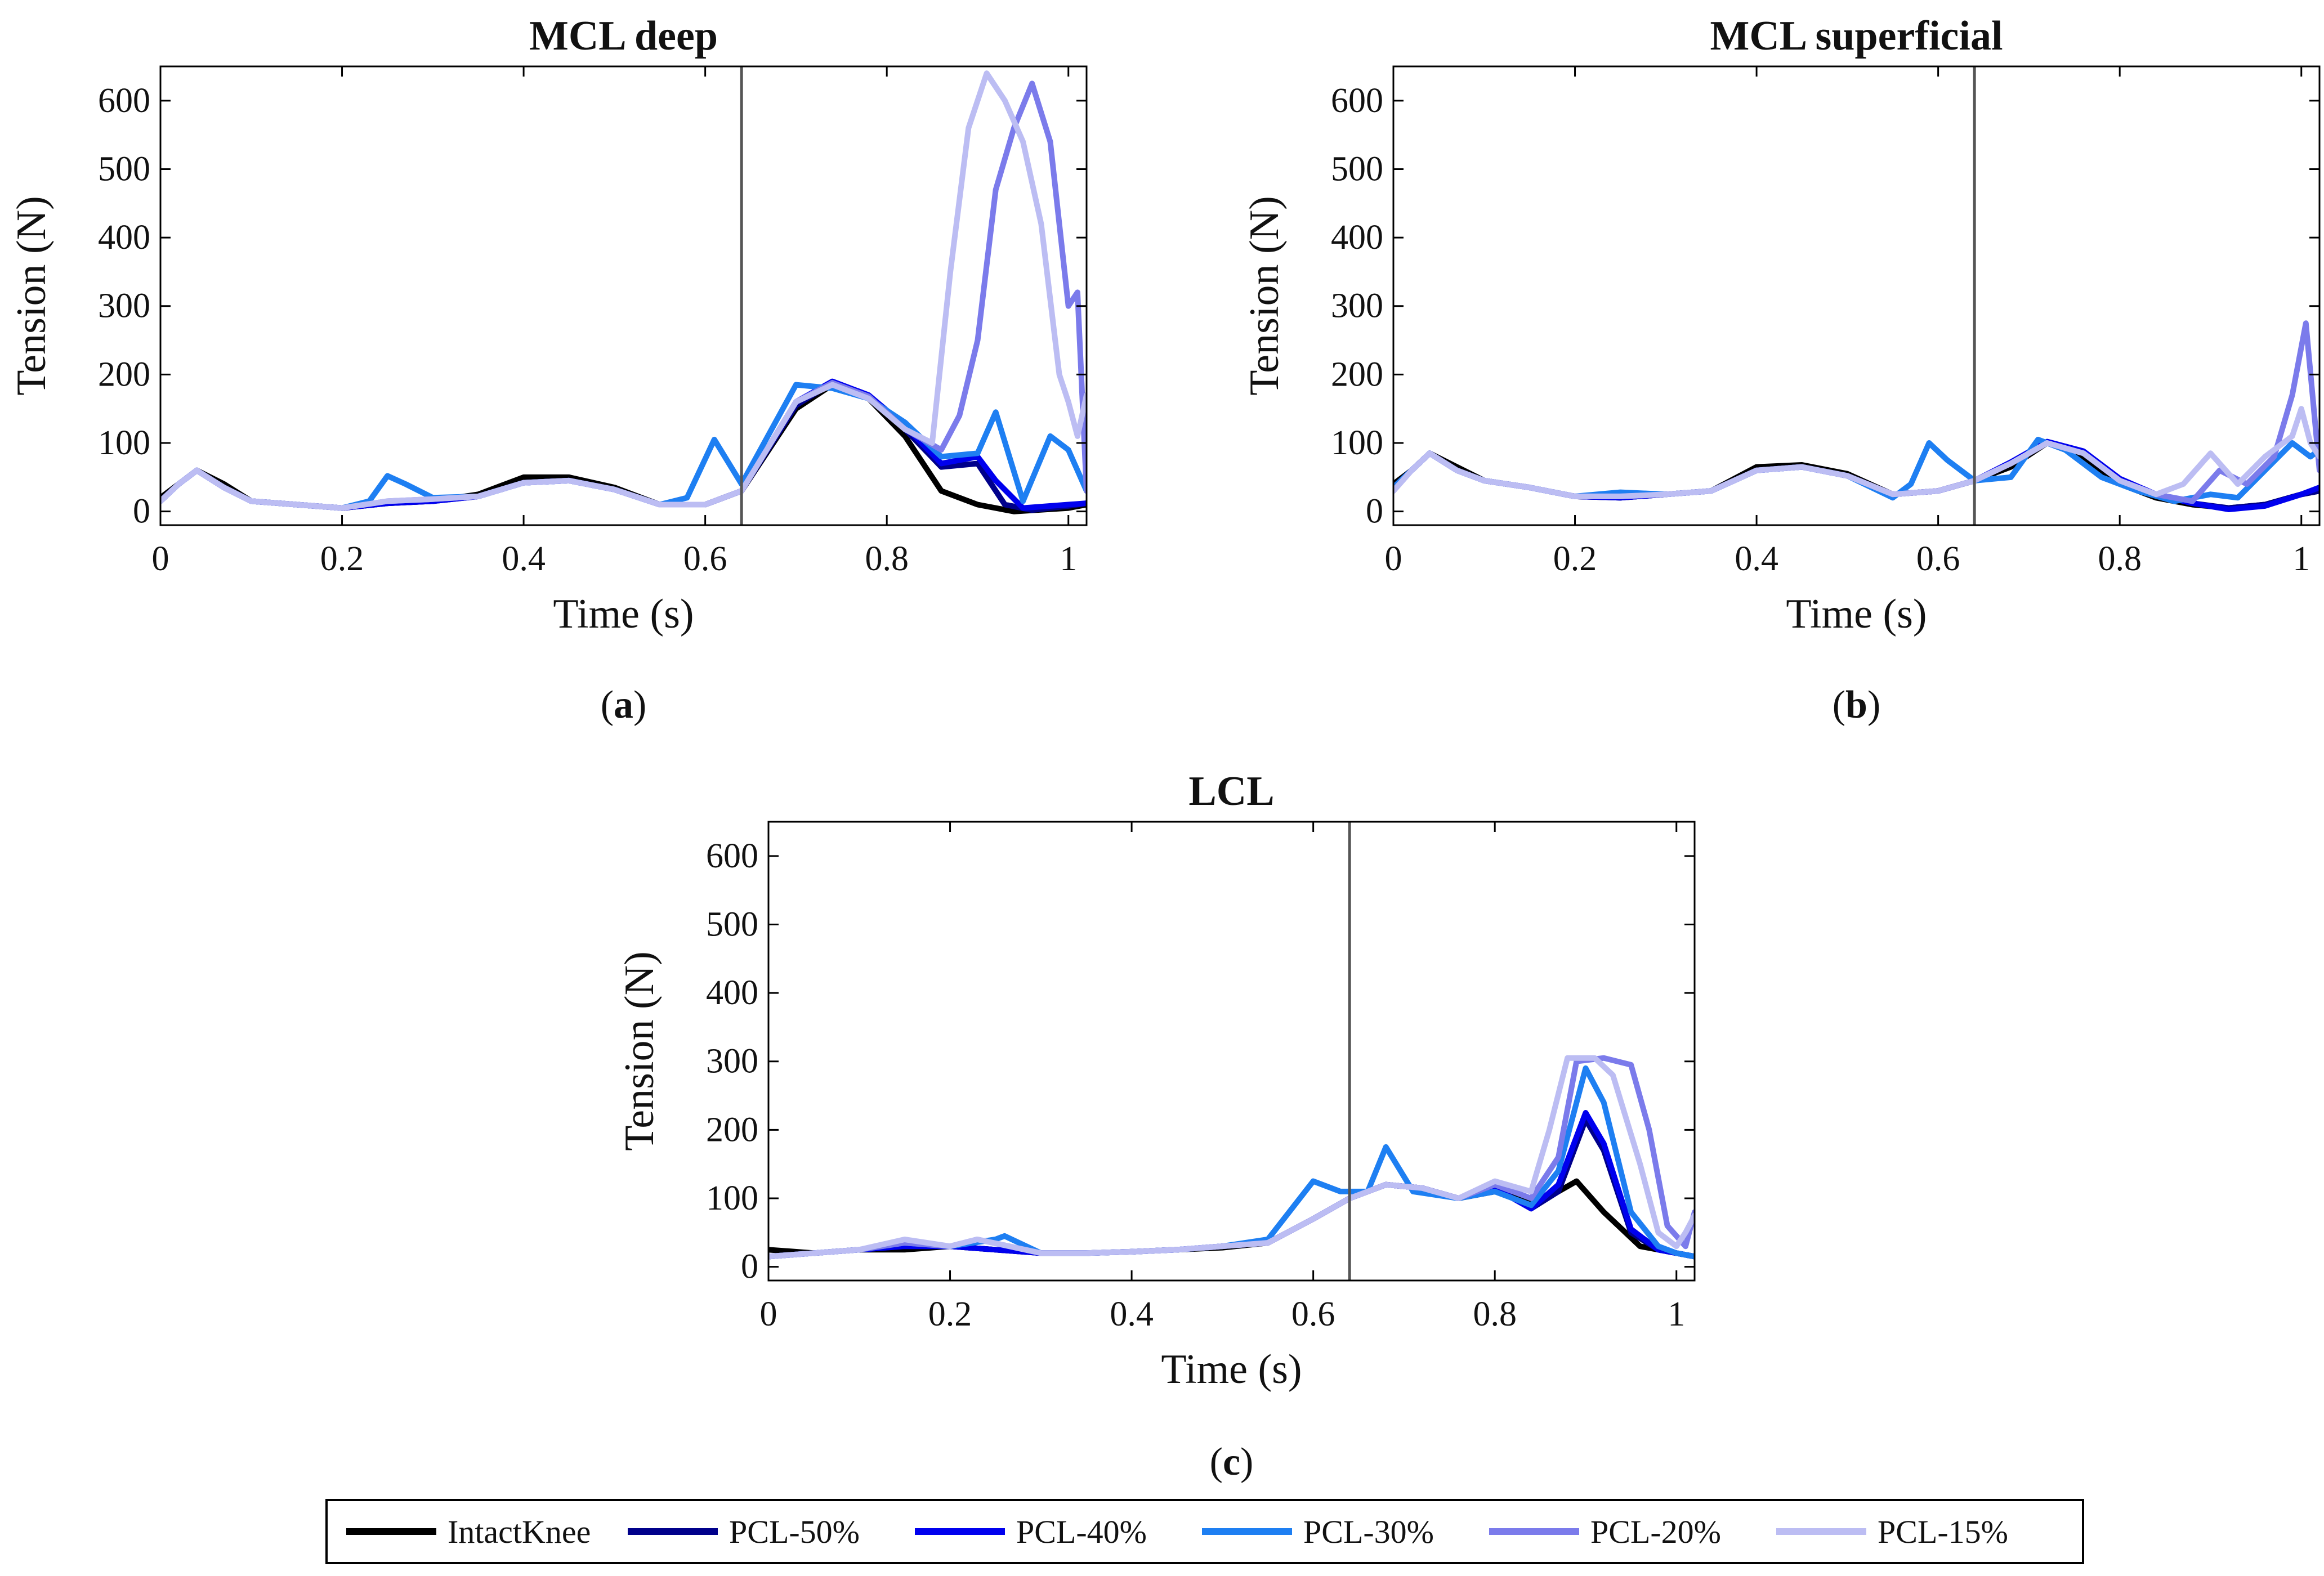 The image size is (2324, 1576). Describe the element at coordinates (1081, 1532) in the screenshot. I see `legend-label: PCL-40%` at that location.